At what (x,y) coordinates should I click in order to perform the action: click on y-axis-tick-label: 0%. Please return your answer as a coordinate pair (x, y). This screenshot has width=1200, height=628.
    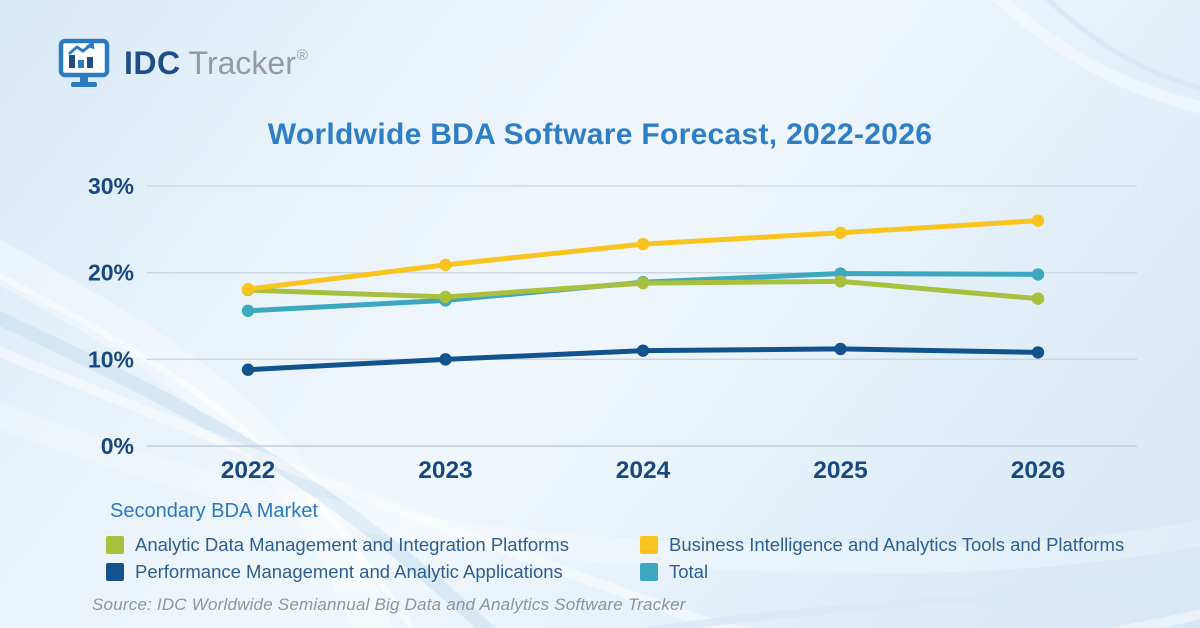
    Looking at the image, I should click on (117, 446).